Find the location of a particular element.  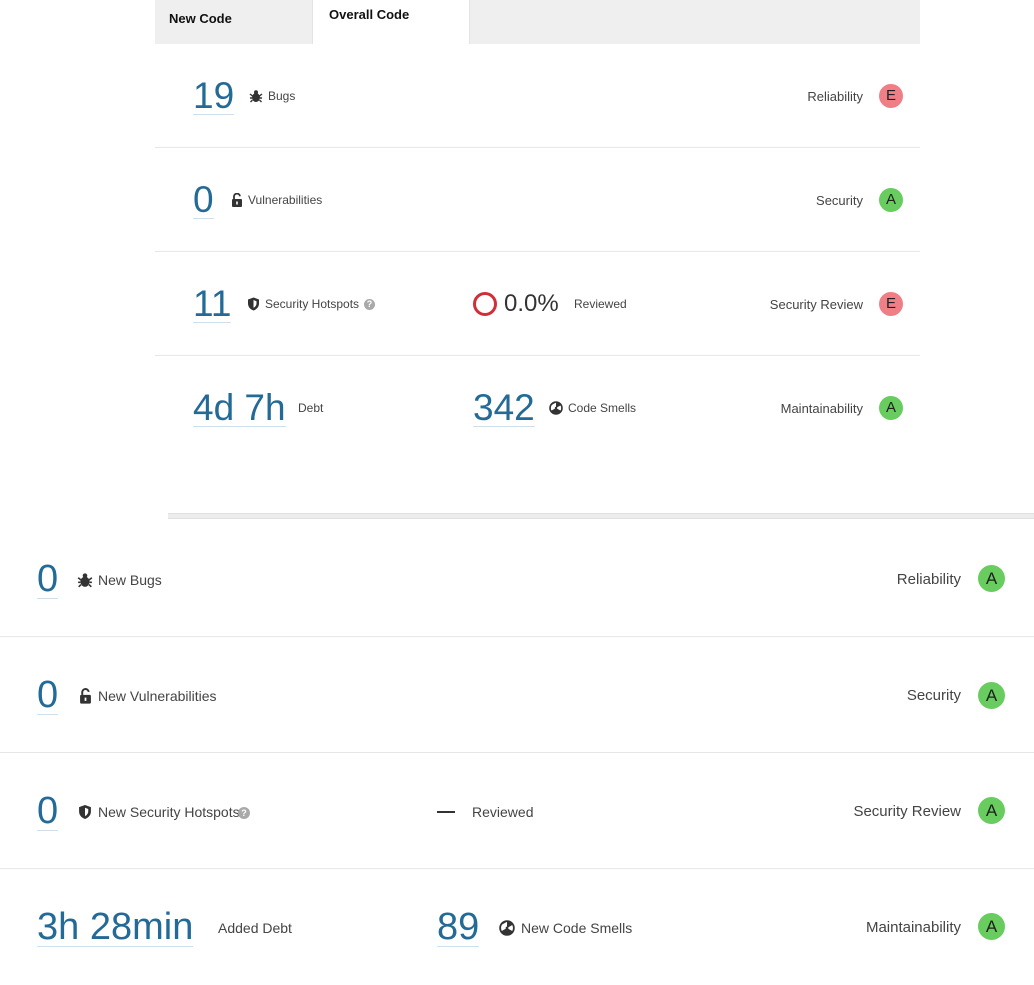

new-bugs-label: New Bugs is located at coordinates (130, 580).